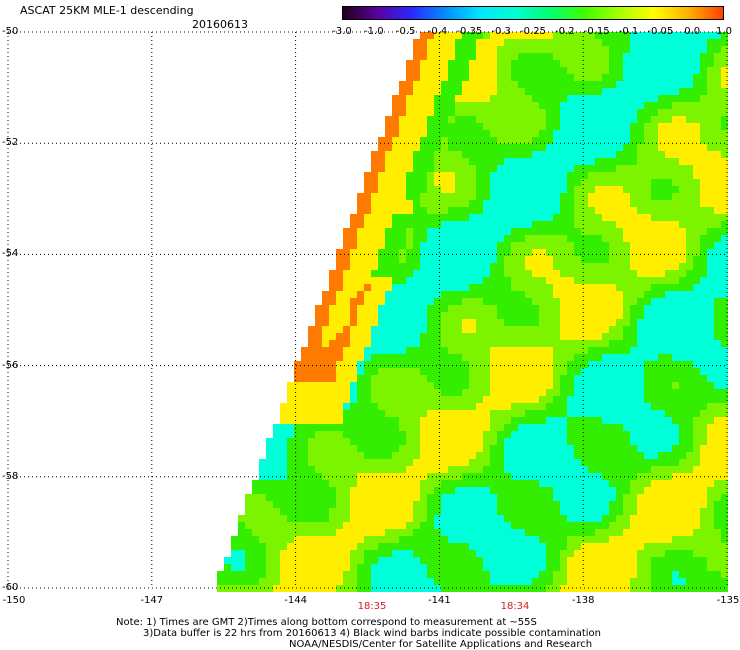  Describe the element at coordinates (10, 476) in the screenshot. I see `latitude-label: -58` at that location.